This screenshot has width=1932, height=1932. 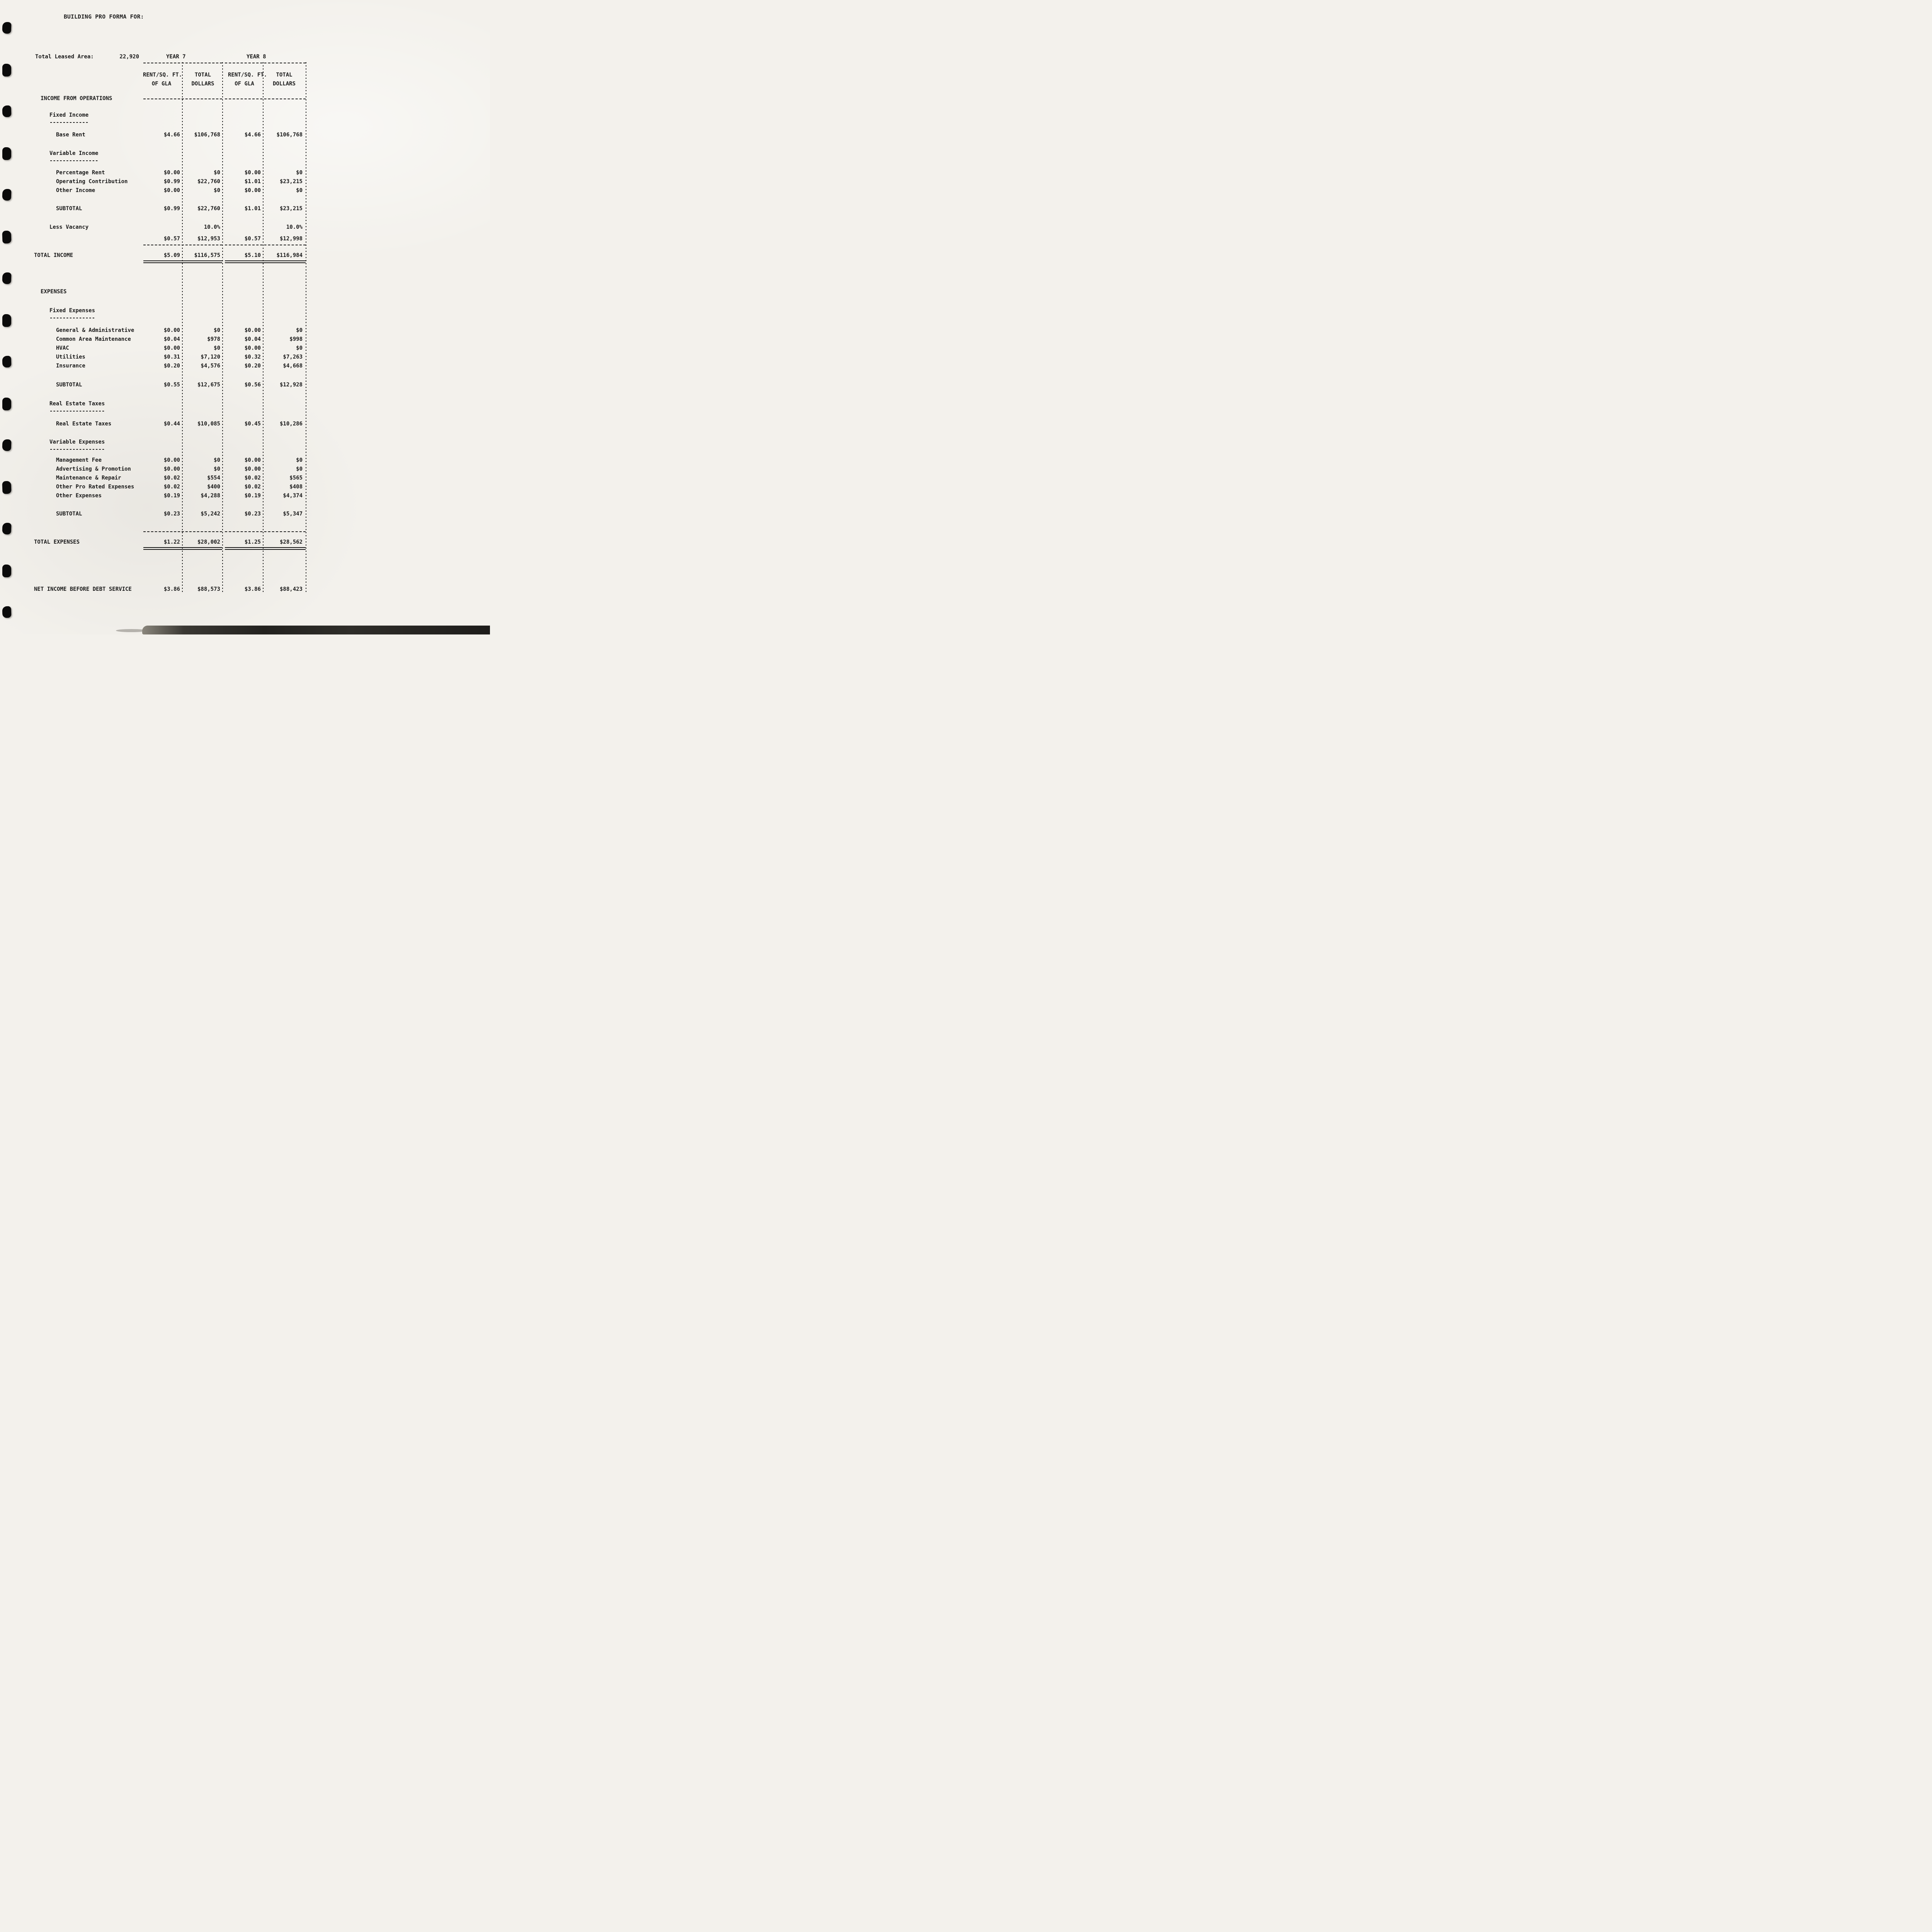 What do you see at coordinates (57, 542) in the screenshot?
I see `row-label: TOTAL EXPENSES` at bounding box center [57, 542].